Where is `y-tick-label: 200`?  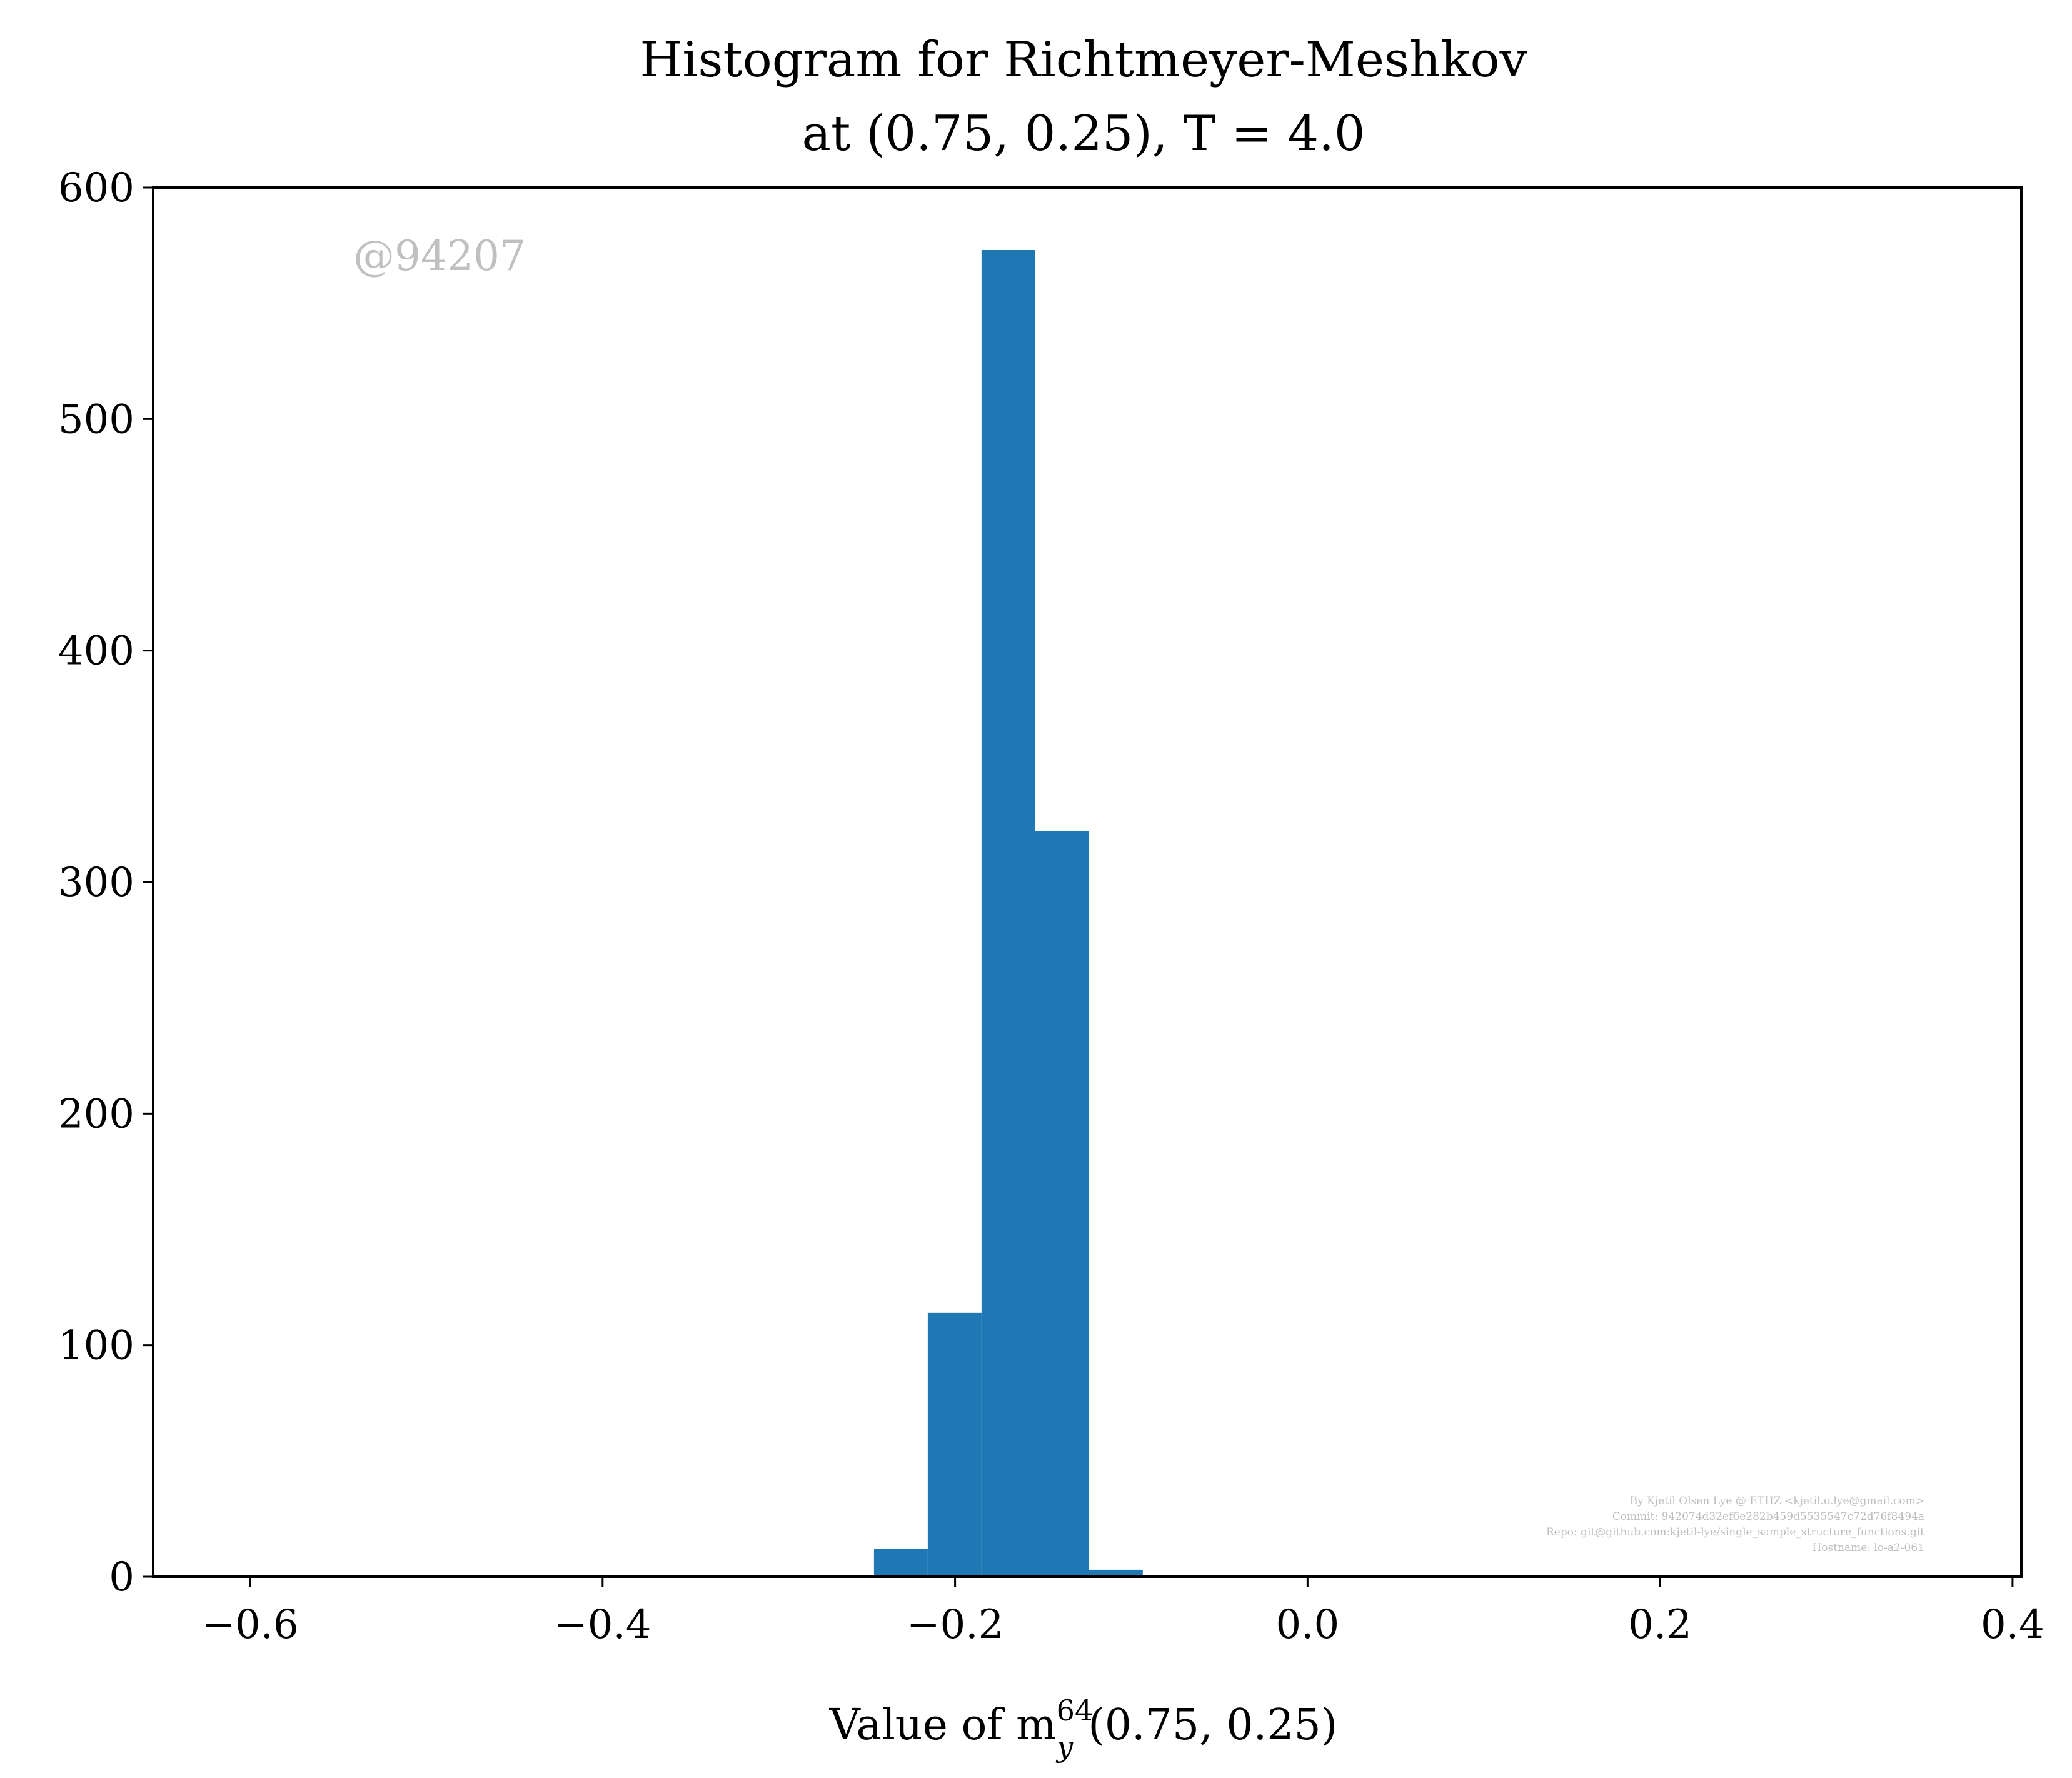
y-tick-label: 200 is located at coordinates (96, 1114).